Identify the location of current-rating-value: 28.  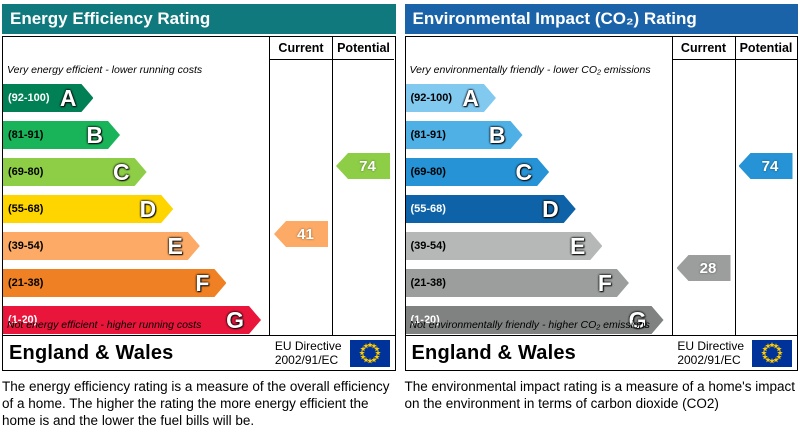
(708, 268).